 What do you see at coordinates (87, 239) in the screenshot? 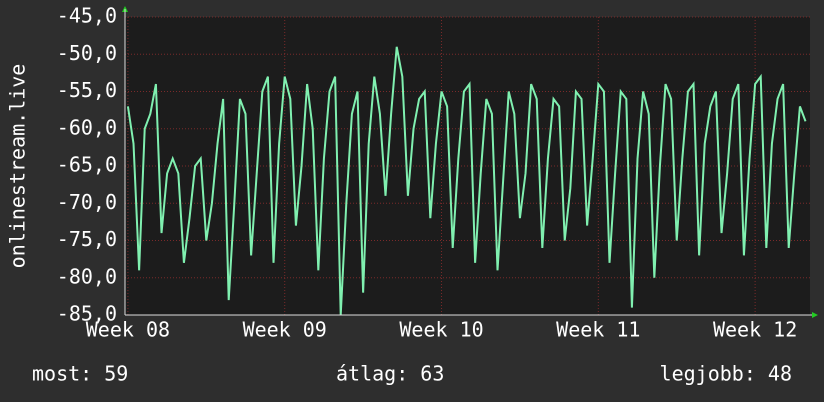
I see `y-tick-label: -75,0` at bounding box center [87, 239].